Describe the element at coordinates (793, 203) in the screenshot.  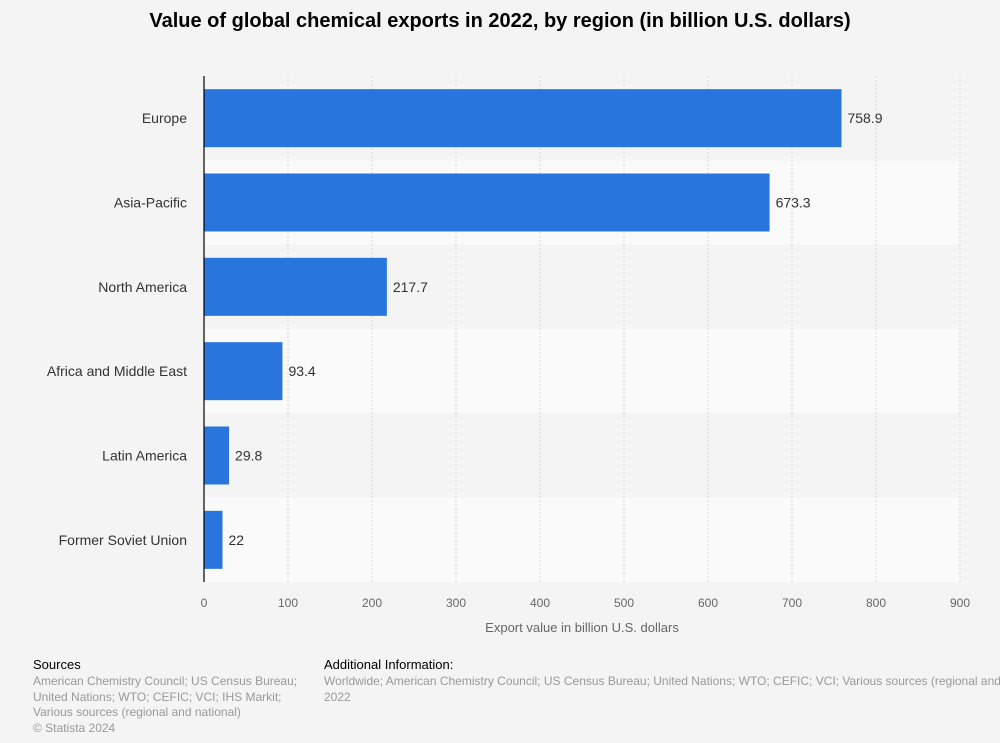
I see `value-label: 673.3` at that location.